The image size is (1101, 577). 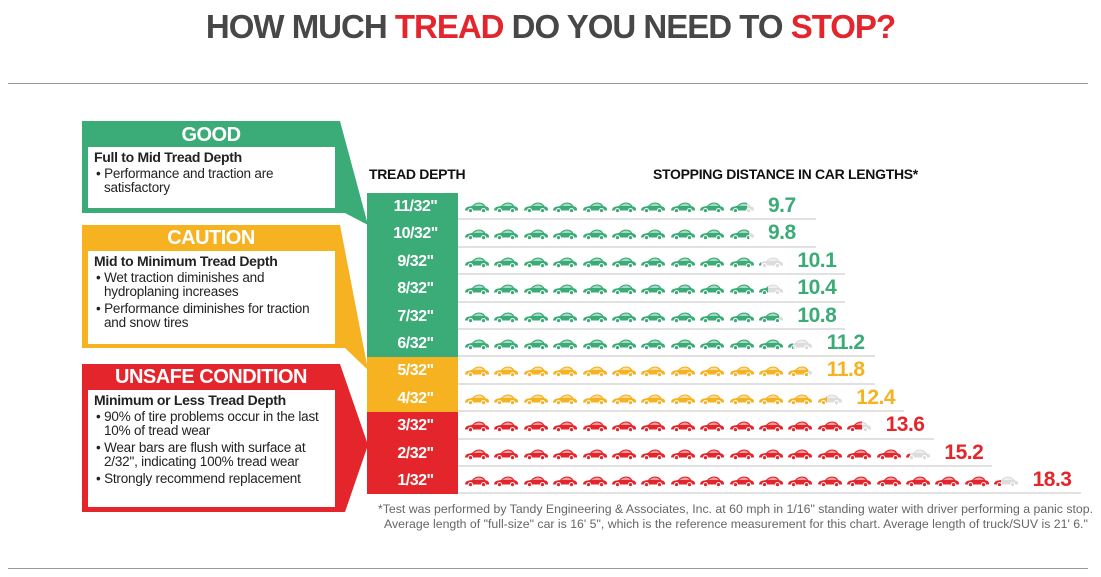 I want to click on unsafe-subtitle: Minimum or Less Tread Depth, so click(x=190, y=400).